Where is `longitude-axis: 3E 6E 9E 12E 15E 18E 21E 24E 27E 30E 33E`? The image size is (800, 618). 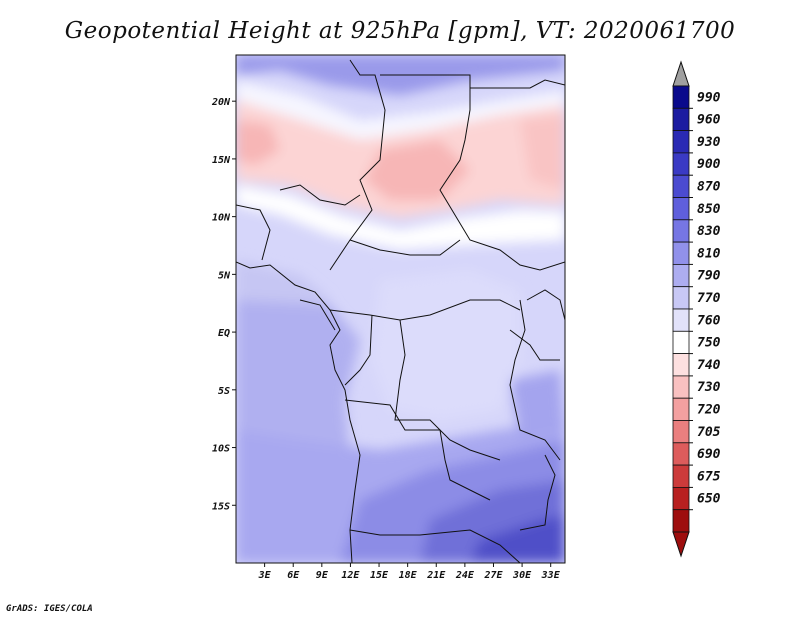
longitude-axis: 3E 6E 9E 12E 15E 18E 21E 24E 27E 30E 33E is located at coordinates (409, 572).